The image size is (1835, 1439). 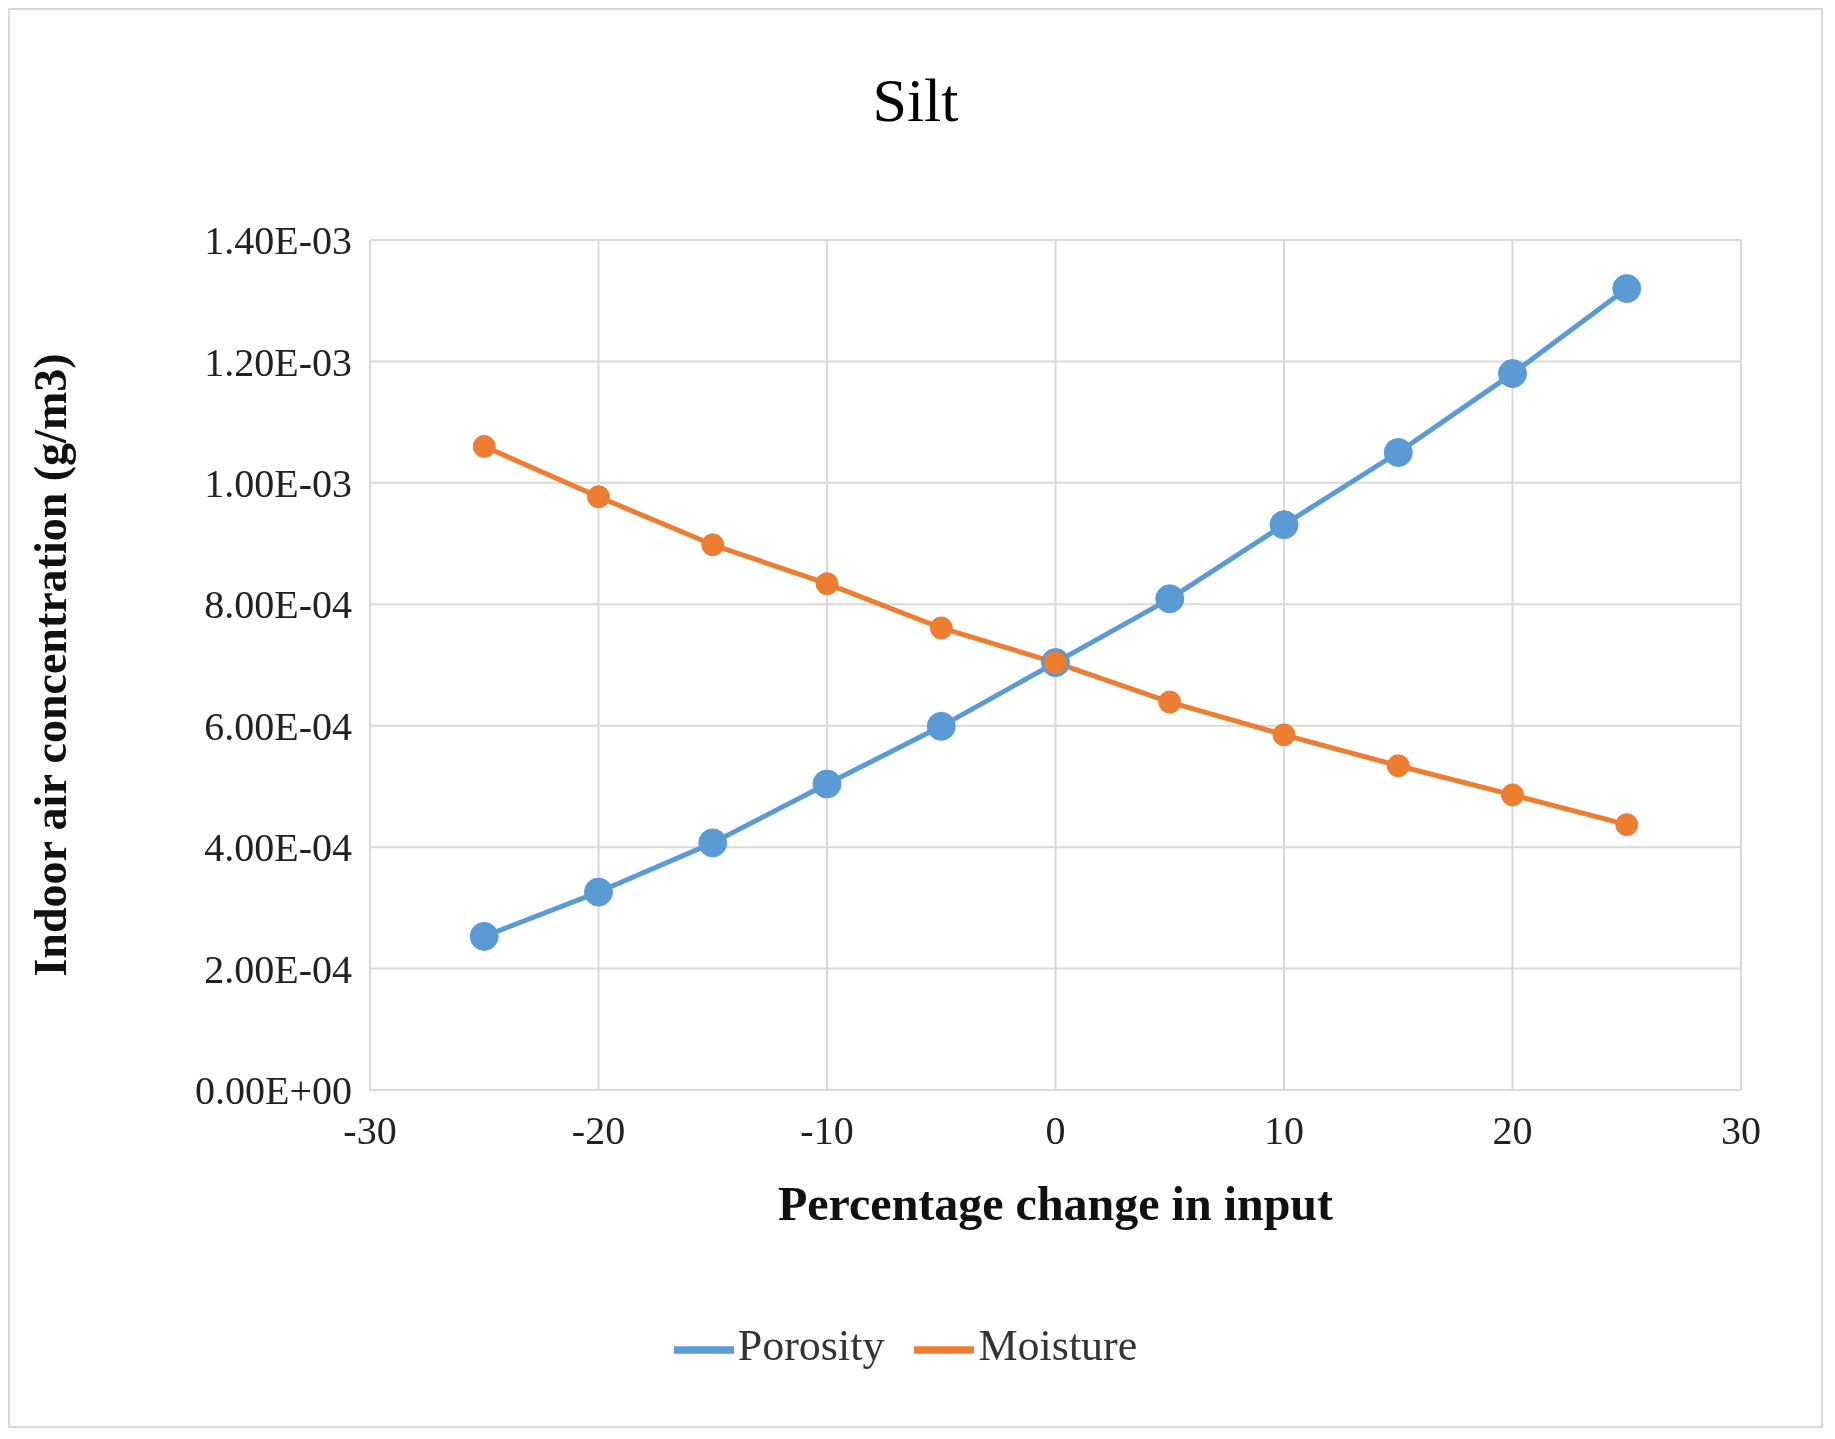 What do you see at coordinates (278, 484) in the screenshot?
I see `y-tick-label: 1.00E-03` at bounding box center [278, 484].